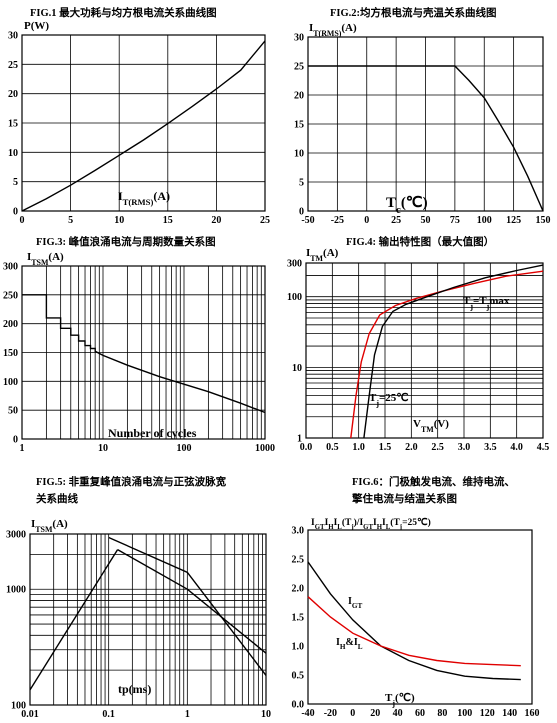  What do you see at coordinates (487, 713) in the screenshot?
I see `fig6-x-tick-label: 120` at bounding box center [487, 713].